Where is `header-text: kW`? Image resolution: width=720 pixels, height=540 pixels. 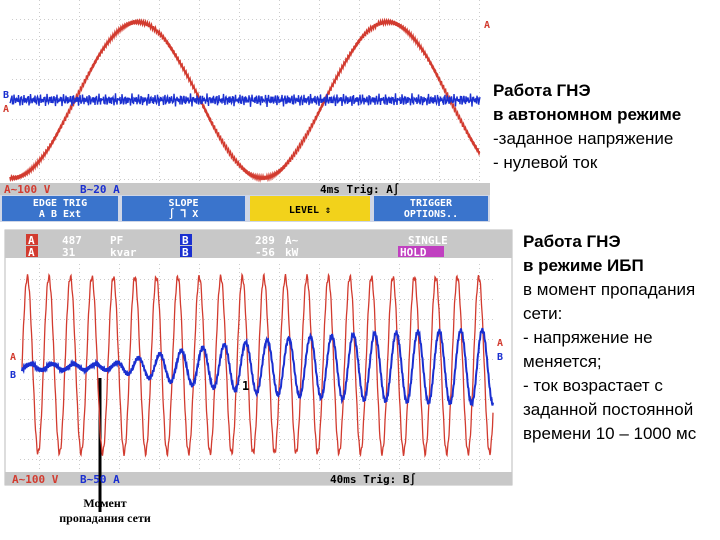
header-text: kW is located at coordinates (292, 252).